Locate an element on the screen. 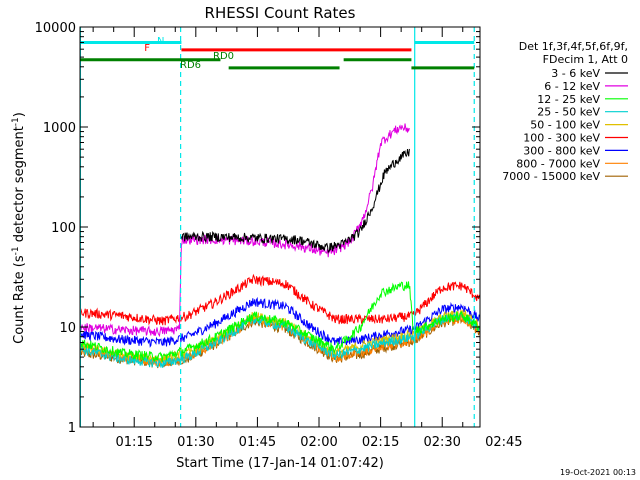 Image resolution: width=640 pixels, height=480 pixels. x-tick-label: 01:45 is located at coordinates (257, 442).